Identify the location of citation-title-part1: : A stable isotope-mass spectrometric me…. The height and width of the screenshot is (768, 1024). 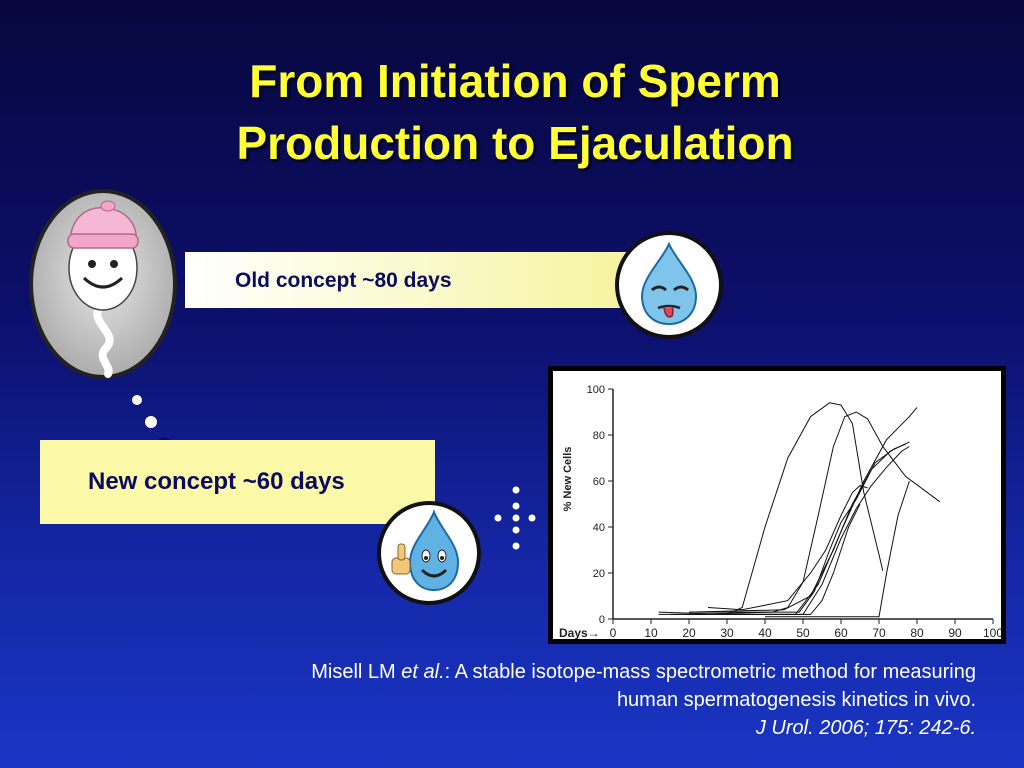
(710, 672).